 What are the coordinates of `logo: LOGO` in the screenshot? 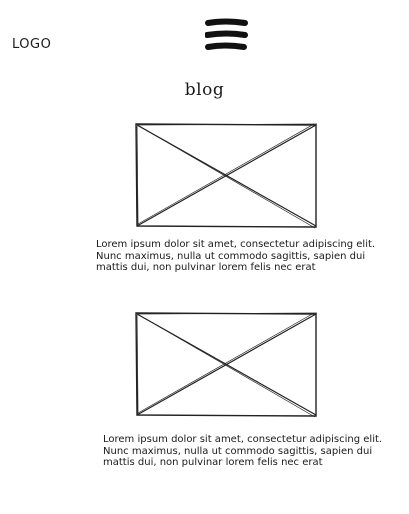 It's located at (32, 44).